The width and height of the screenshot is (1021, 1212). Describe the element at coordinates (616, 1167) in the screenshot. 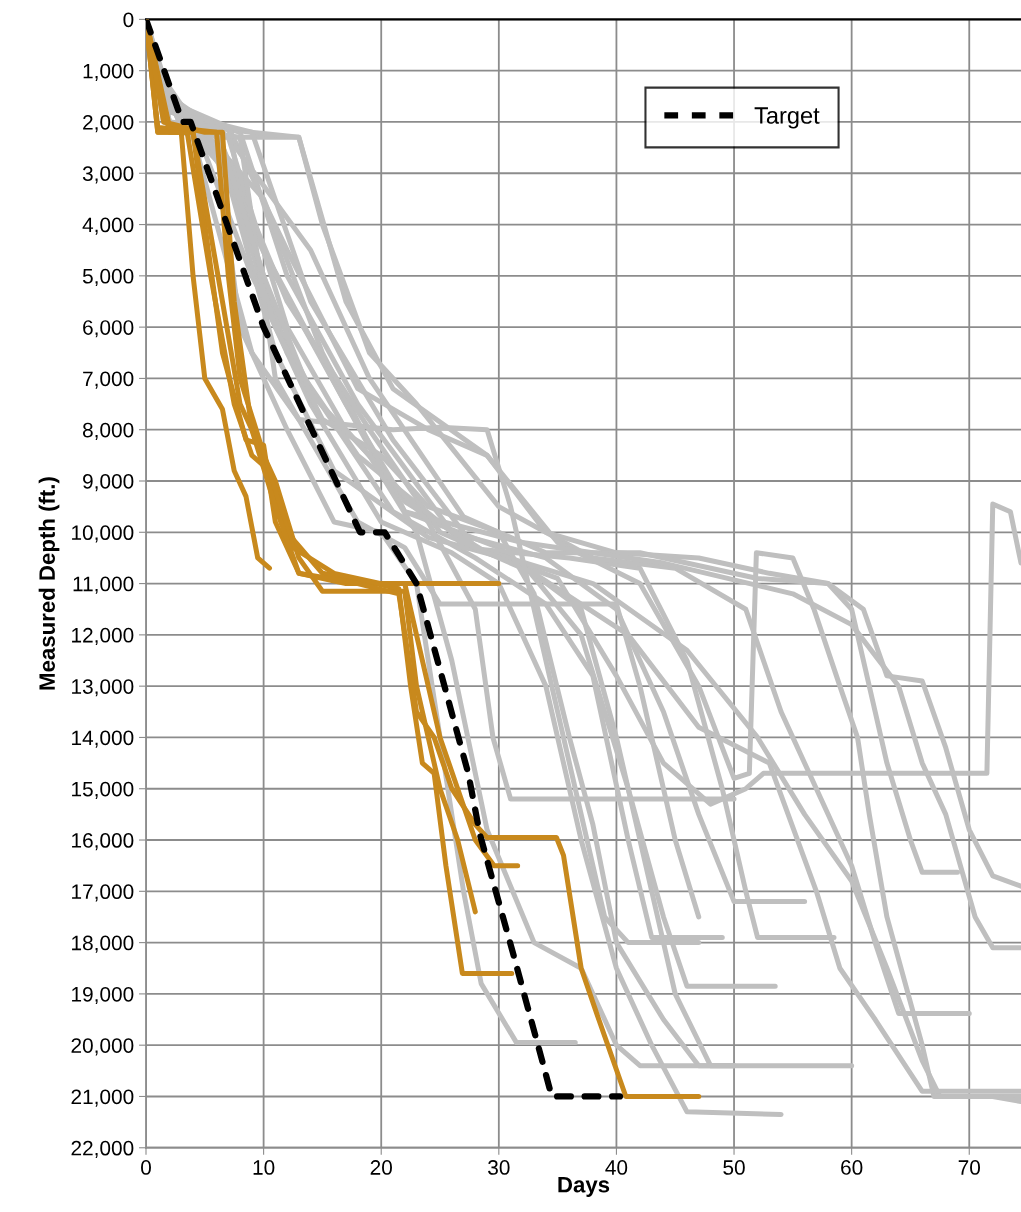

I see `x-tick-label: 40` at that location.